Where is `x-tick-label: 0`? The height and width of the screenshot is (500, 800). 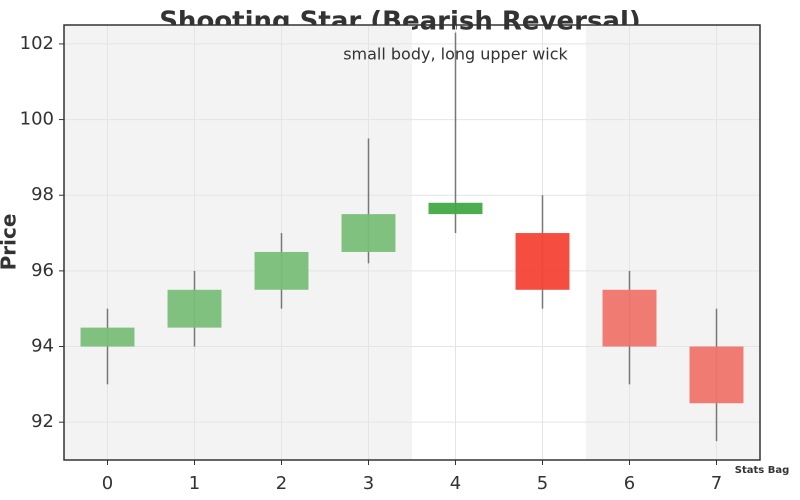 x-tick-label: 0 is located at coordinates (107, 483).